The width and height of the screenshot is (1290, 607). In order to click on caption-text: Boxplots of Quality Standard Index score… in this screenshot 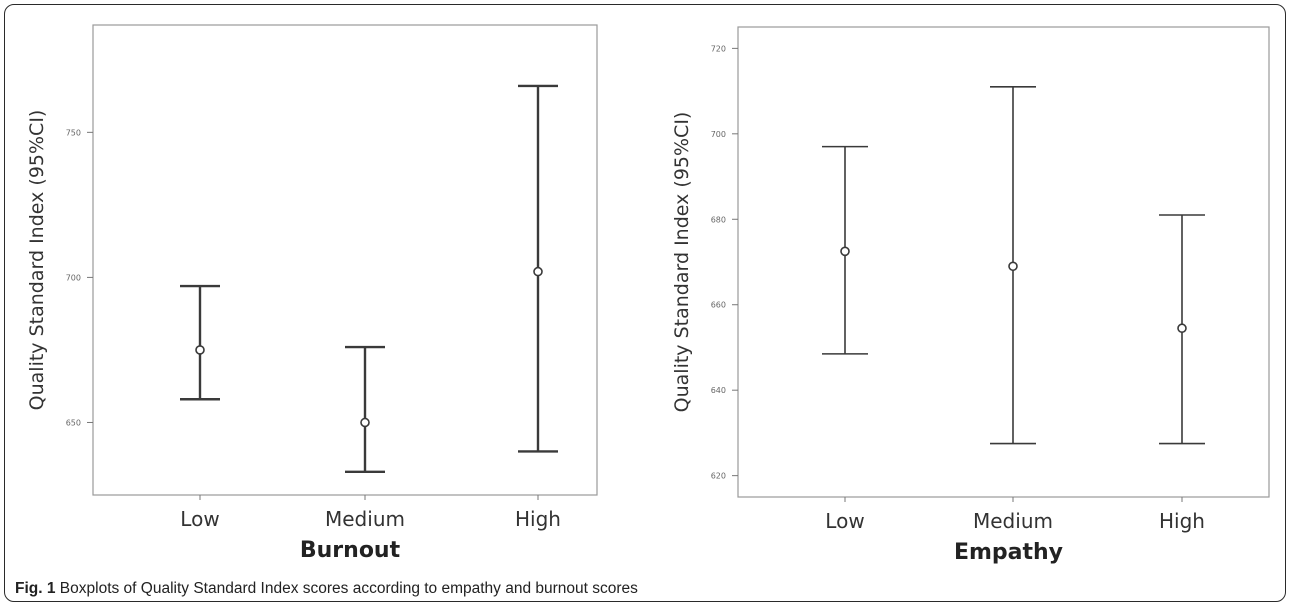, I will do `click(348, 588)`.